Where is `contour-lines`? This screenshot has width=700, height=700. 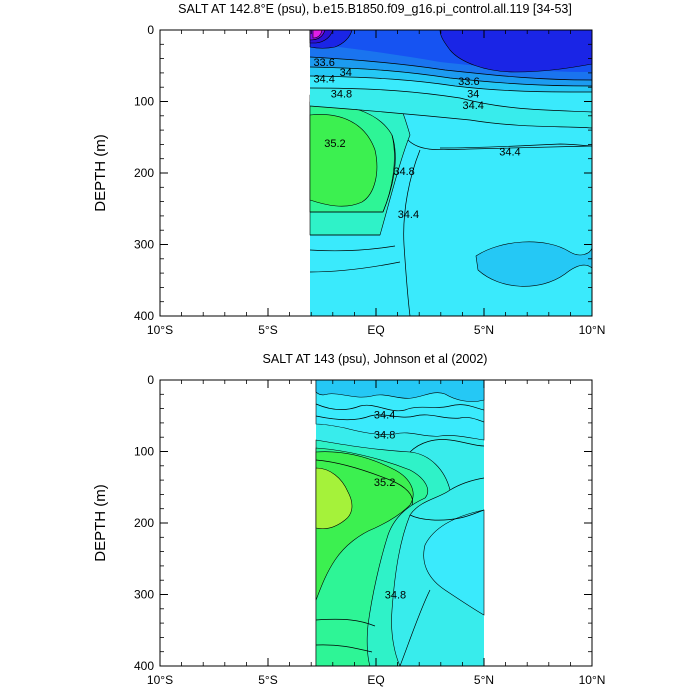
contour-lines is located at coordinates (400, 535).